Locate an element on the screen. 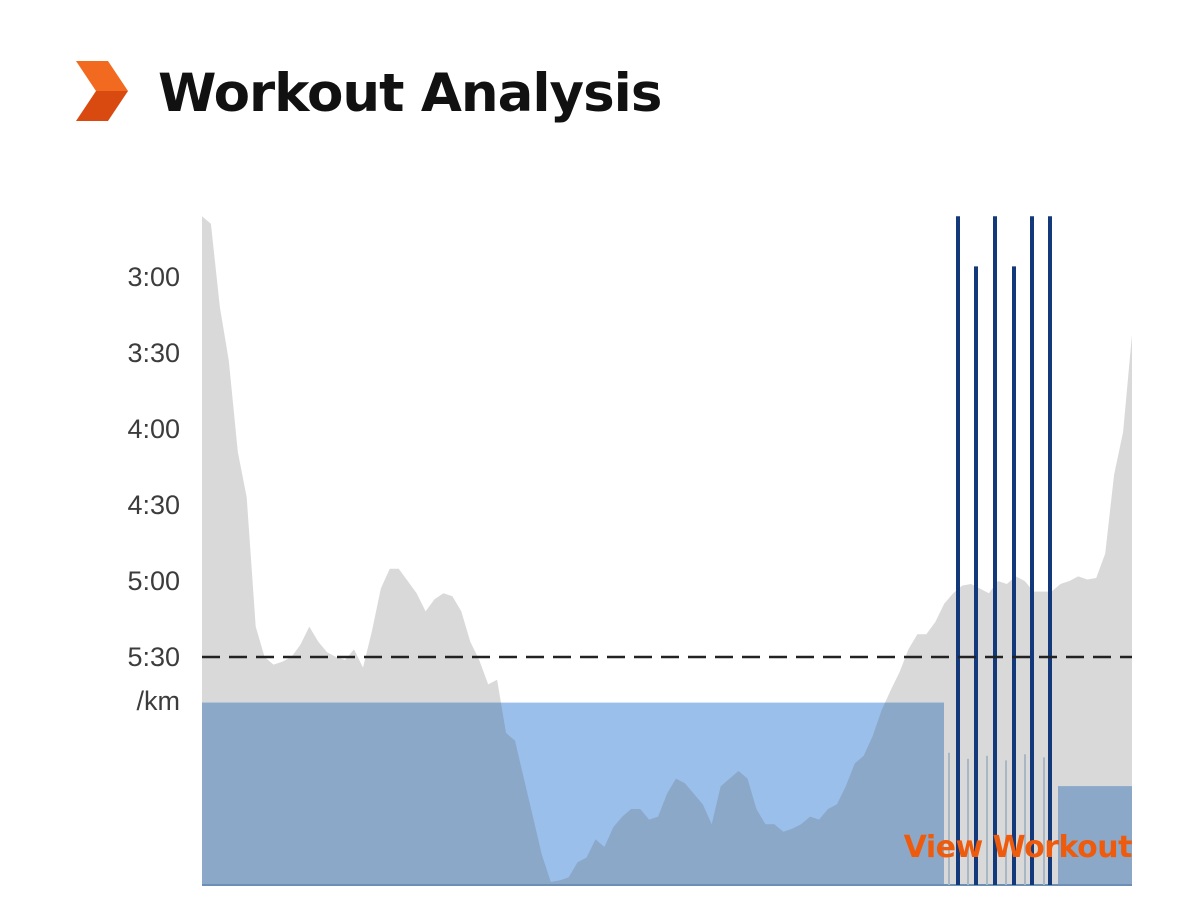  y-tick-label: 3:00 is located at coordinates (153, 277).